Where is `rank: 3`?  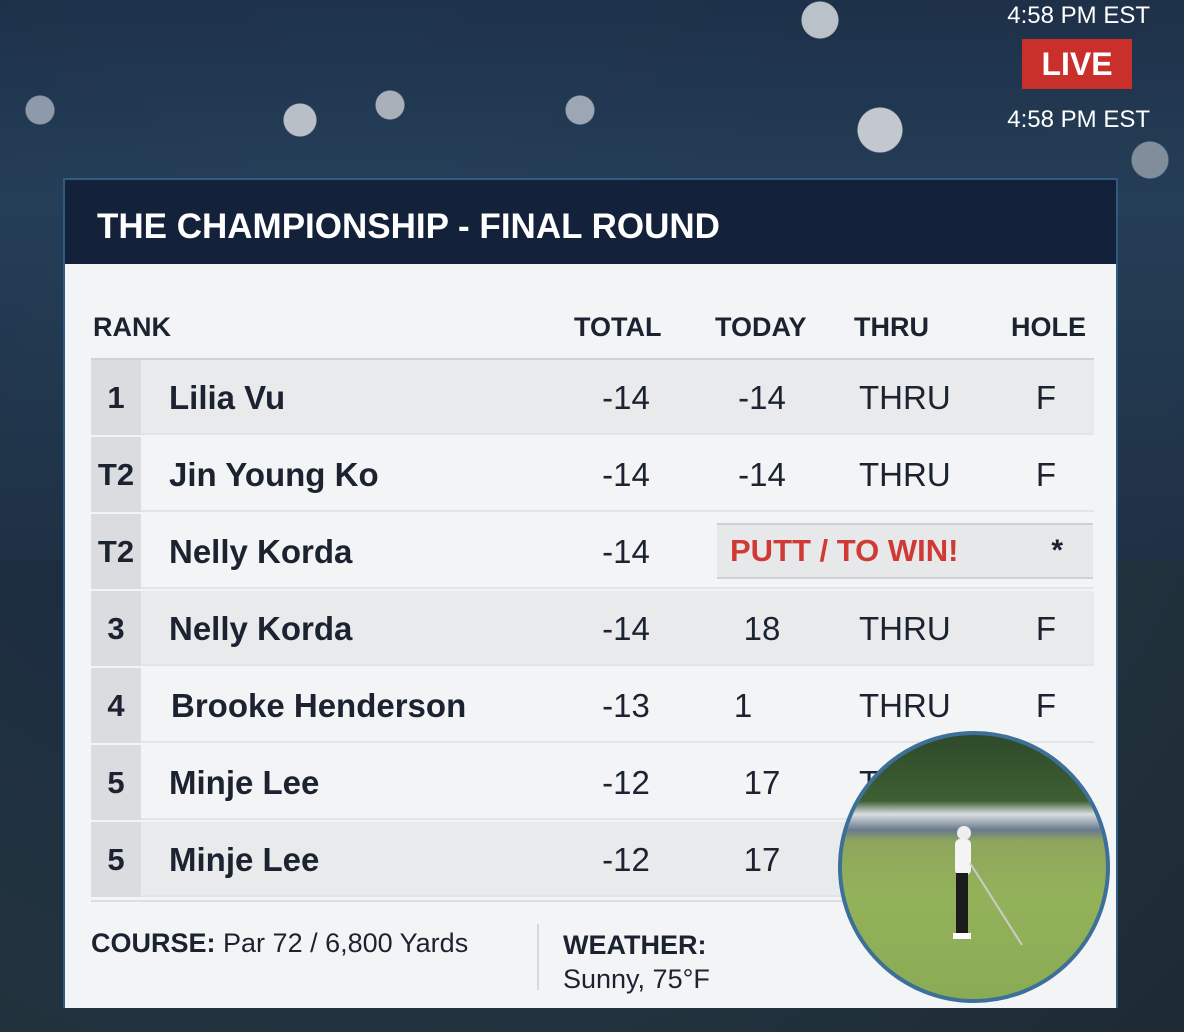 rank: 3 is located at coordinates (116, 628).